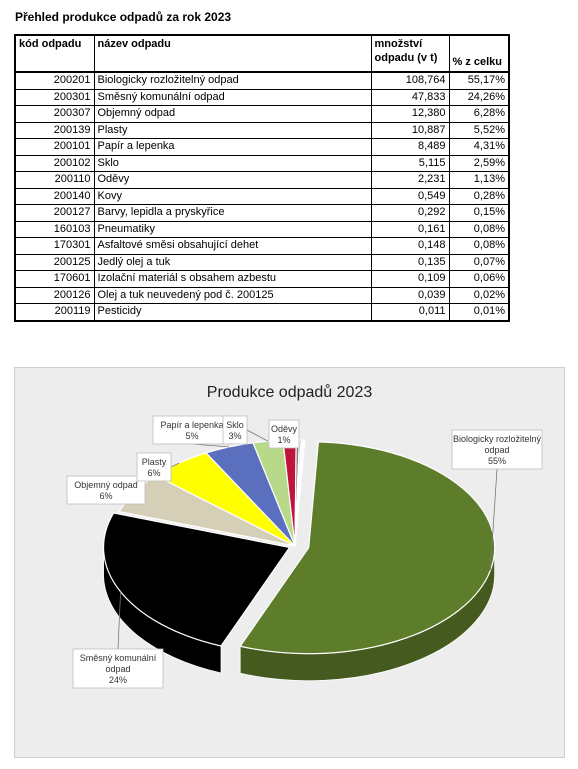 The height and width of the screenshot is (769, 578). Describe the element at coordinates (191, 436) in the screenshot. I see `data-label-percent: 5%` at that location.